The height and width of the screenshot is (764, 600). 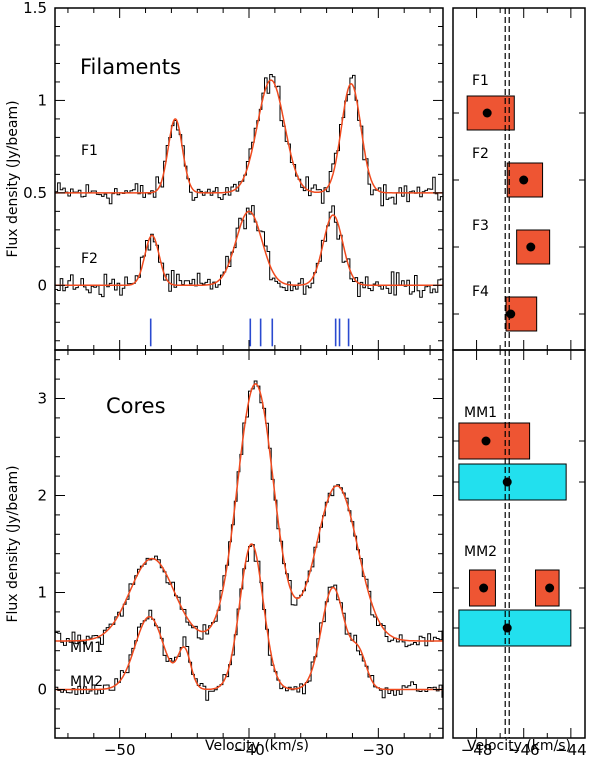 I want to click on velocity-point-f4, so click(x=511, y=314).